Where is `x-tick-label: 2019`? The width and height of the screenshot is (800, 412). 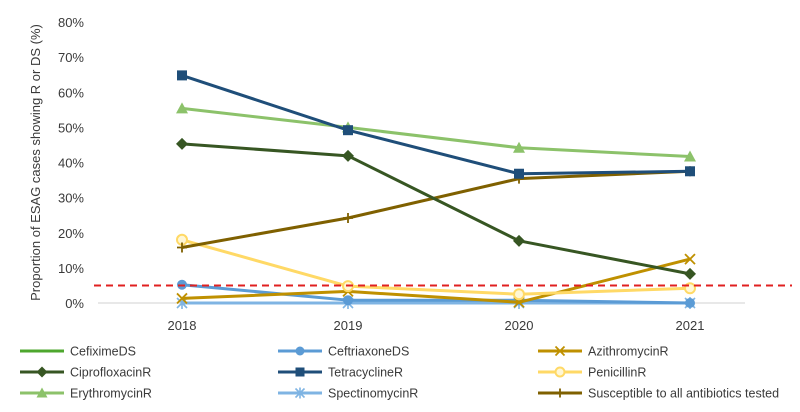 x-tick-label: 2019 is located at coordinates (348, 325).